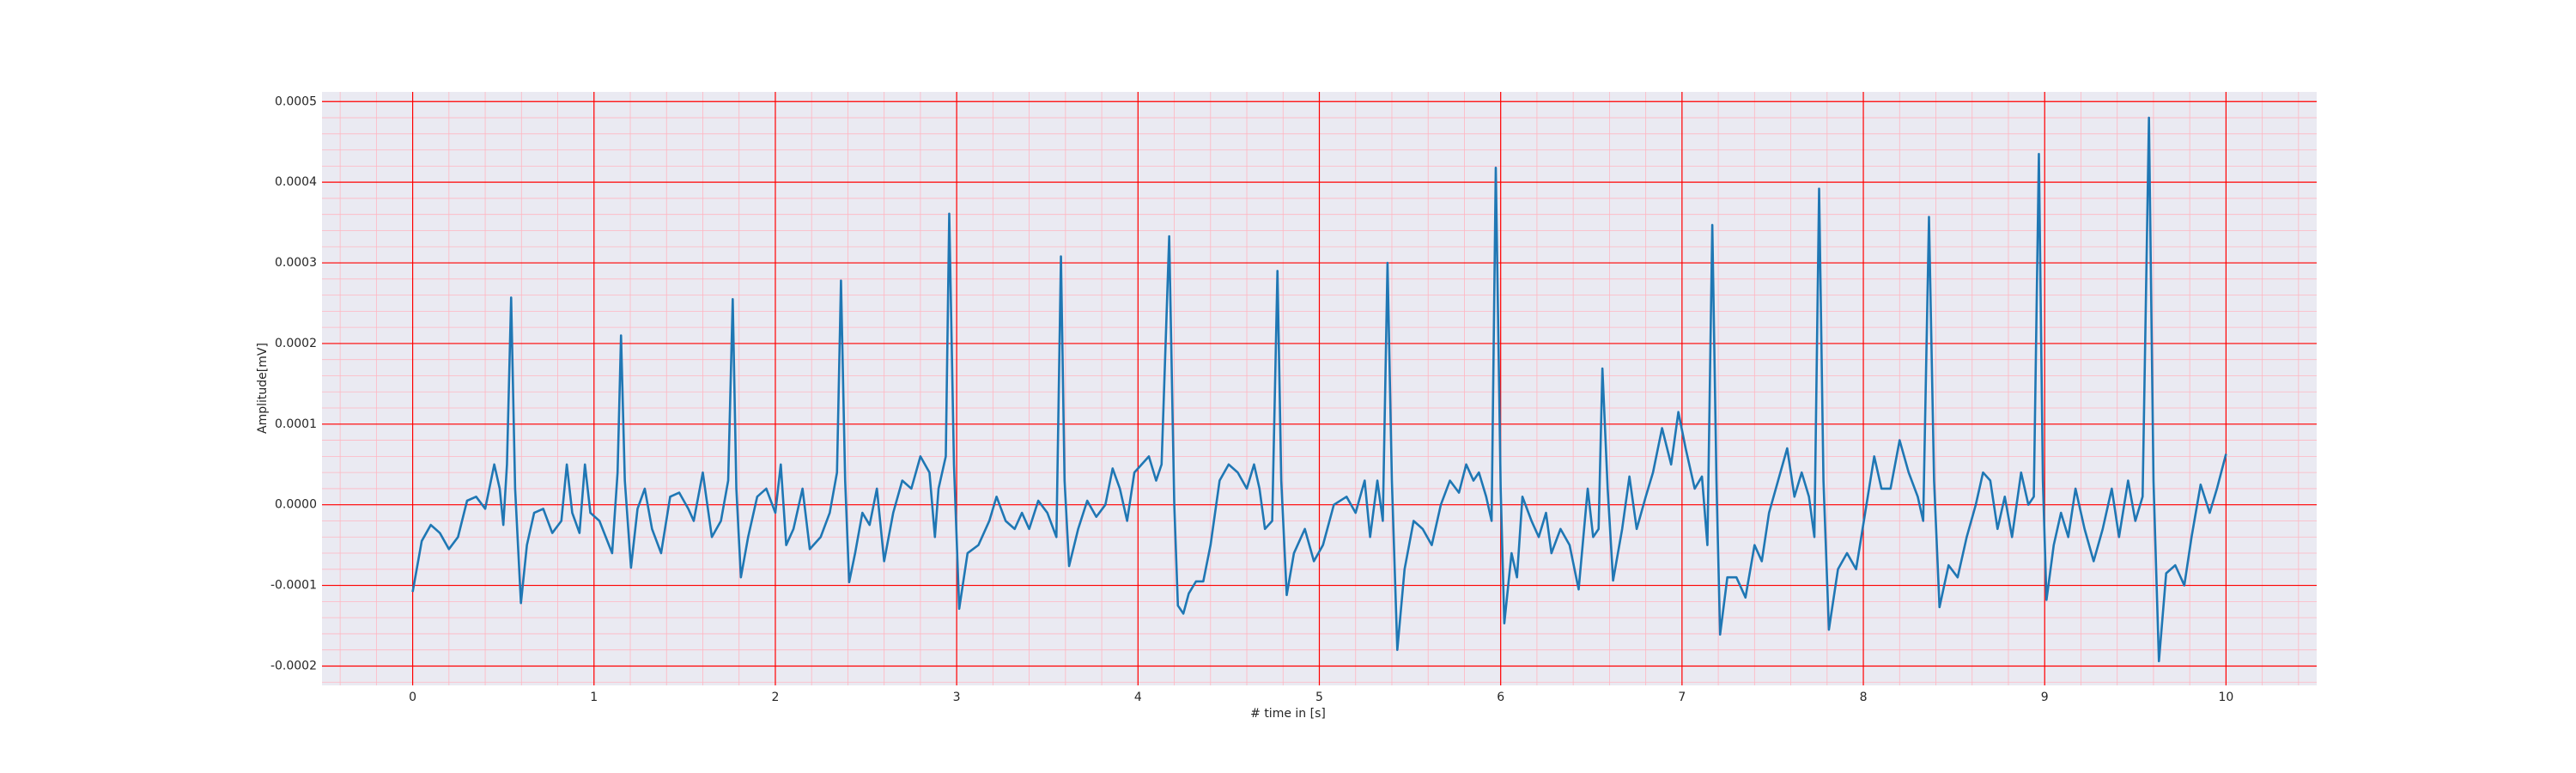  Describe the element at coordinates (296, 101) in the screenshot. I see `y-tick-label: 0.0005` at that location.